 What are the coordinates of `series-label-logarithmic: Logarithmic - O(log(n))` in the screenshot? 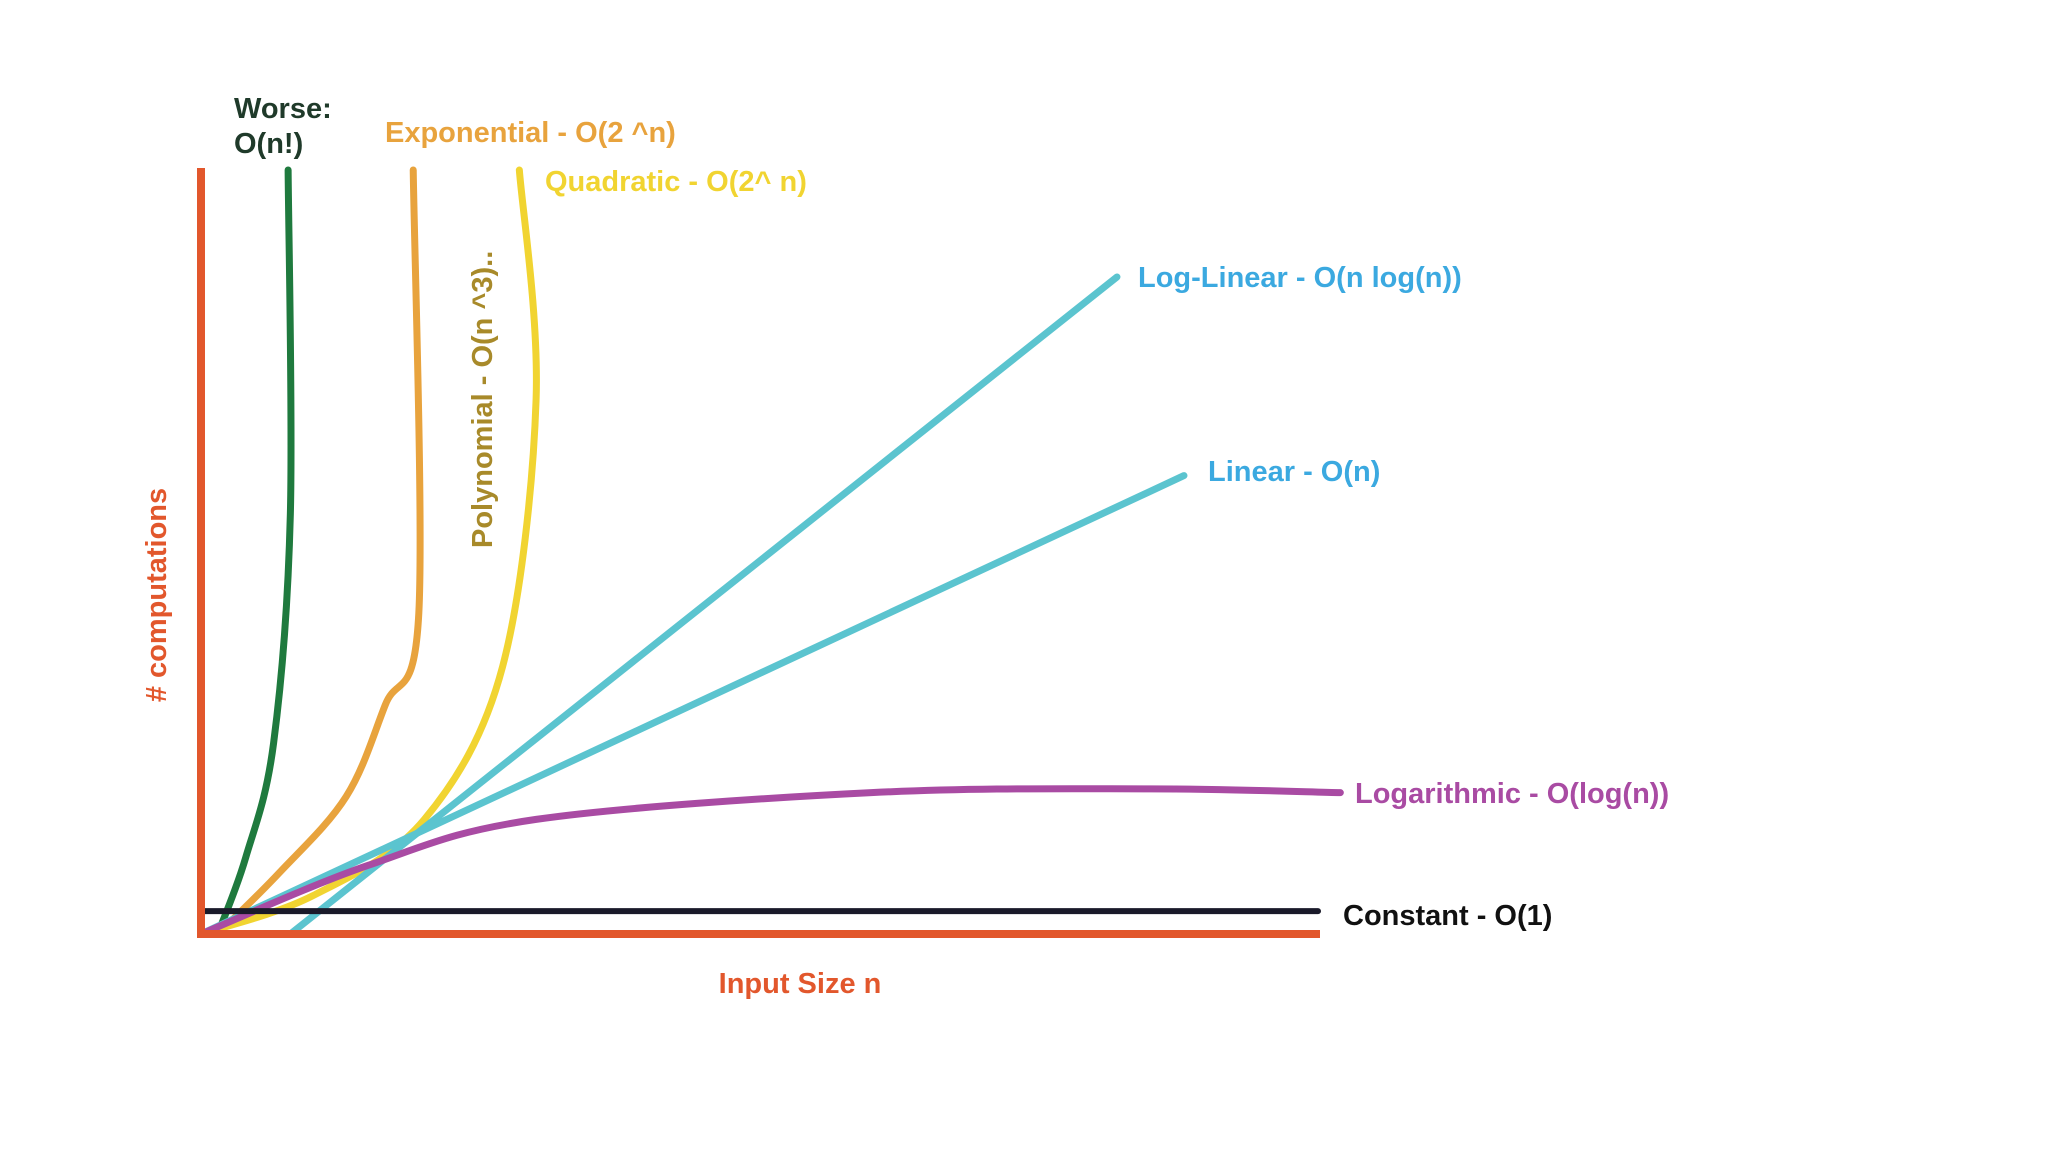 It's located at (1512, 794).